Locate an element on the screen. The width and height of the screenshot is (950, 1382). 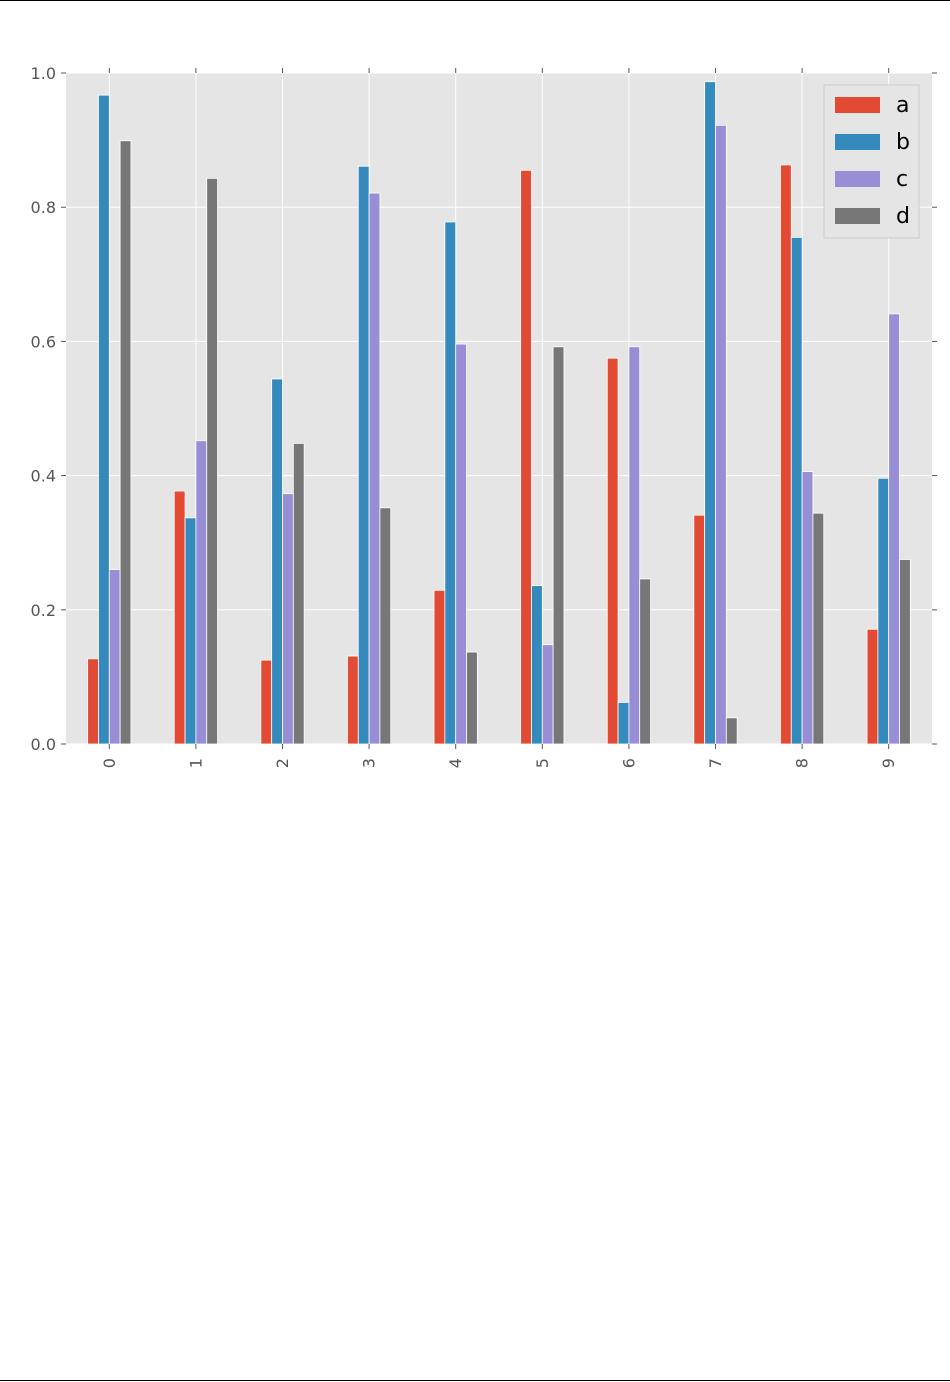
legend-label-b: b is located at coordinates (903, 142).